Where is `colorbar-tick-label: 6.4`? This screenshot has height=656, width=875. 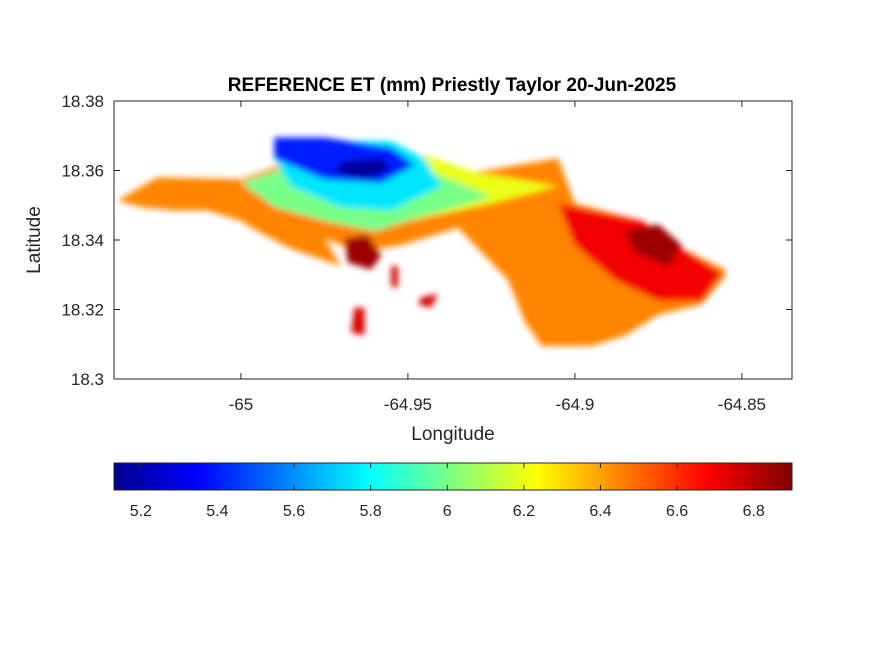
colorbar-tick-label: 6.4 is located at coordinates (600, 511).